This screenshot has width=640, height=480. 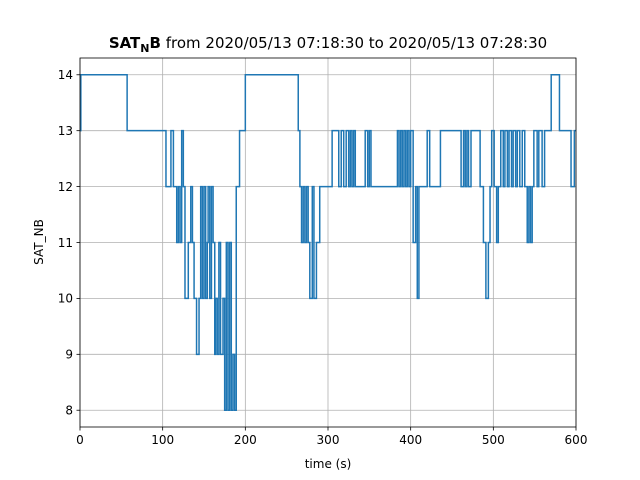 What do you see at coordinates (65, 75) in the screenshot?
I see `y-tick-label: 14` at bounding box center [65, 75].